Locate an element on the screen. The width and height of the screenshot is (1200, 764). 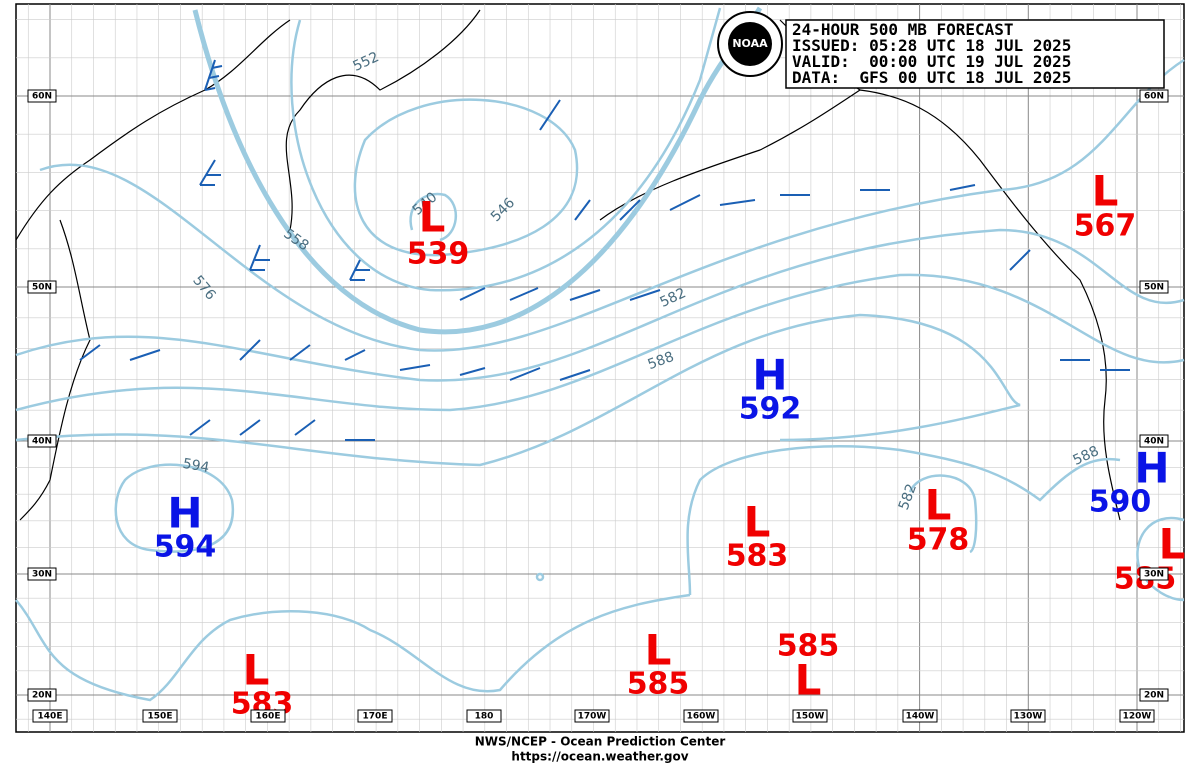
lon-label: 150W is located at coordinates (810, 717).